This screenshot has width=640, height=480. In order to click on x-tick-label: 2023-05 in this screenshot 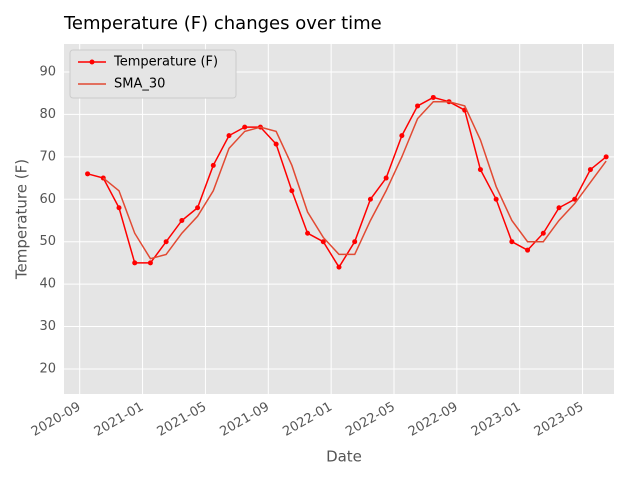, I will do `click(559, 420)`.